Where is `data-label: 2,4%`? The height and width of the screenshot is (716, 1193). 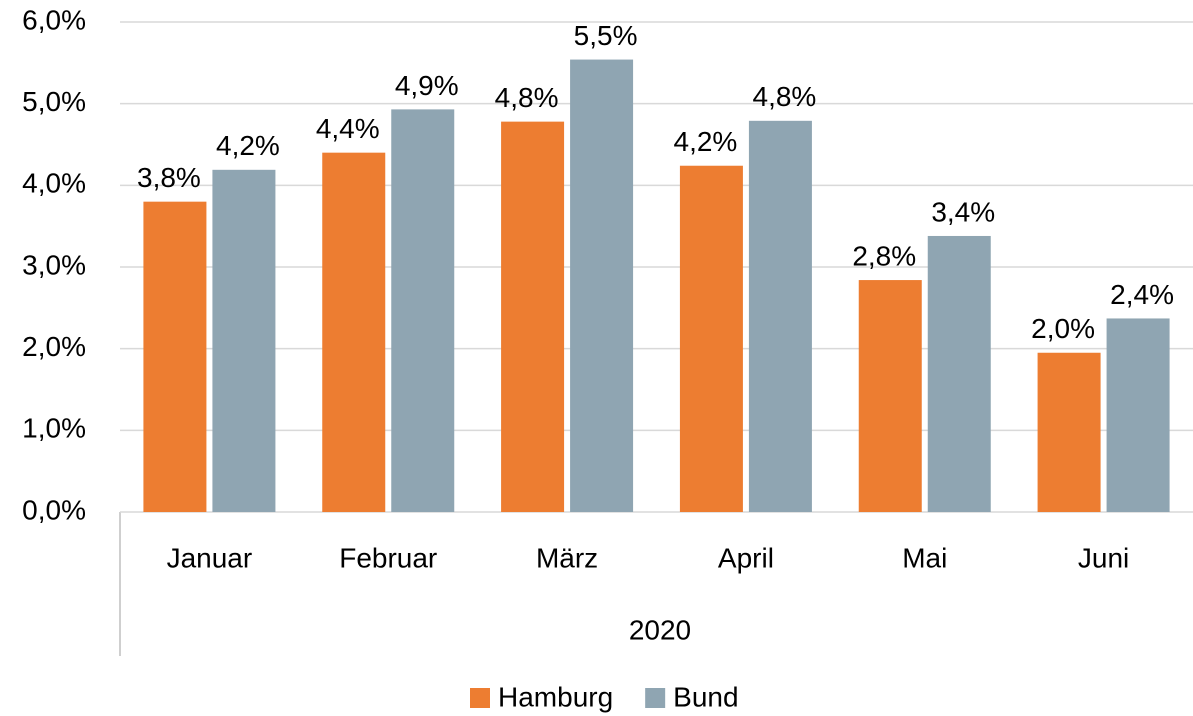 data-label: 2,4% is located at coordinates (1142, 294).